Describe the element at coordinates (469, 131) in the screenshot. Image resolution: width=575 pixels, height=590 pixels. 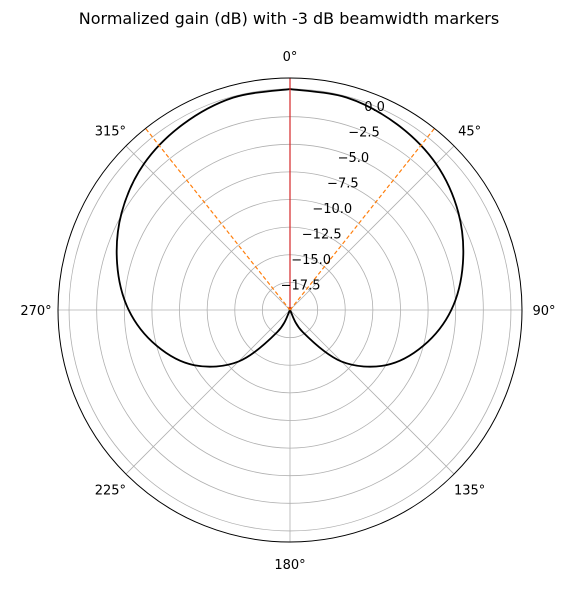
I see `angle-tick-label: 45°` at that location.